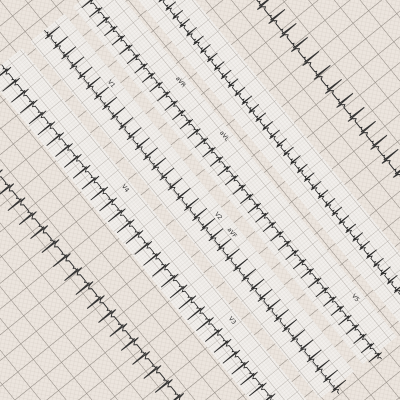 The image size is (400, 400). Describe the element at coordinates (232, 320) in the screenshot. I see `lead-label: V3` at that location.